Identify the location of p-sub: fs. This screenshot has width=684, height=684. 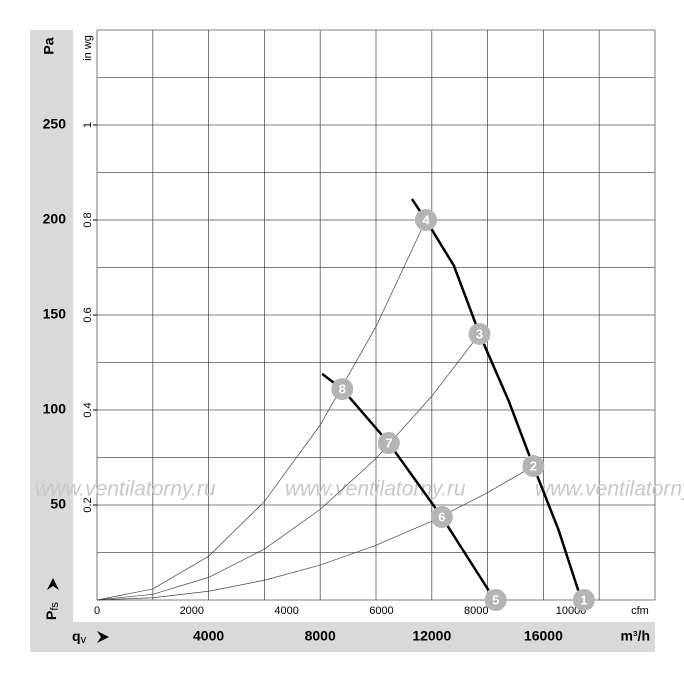
(55, 606).